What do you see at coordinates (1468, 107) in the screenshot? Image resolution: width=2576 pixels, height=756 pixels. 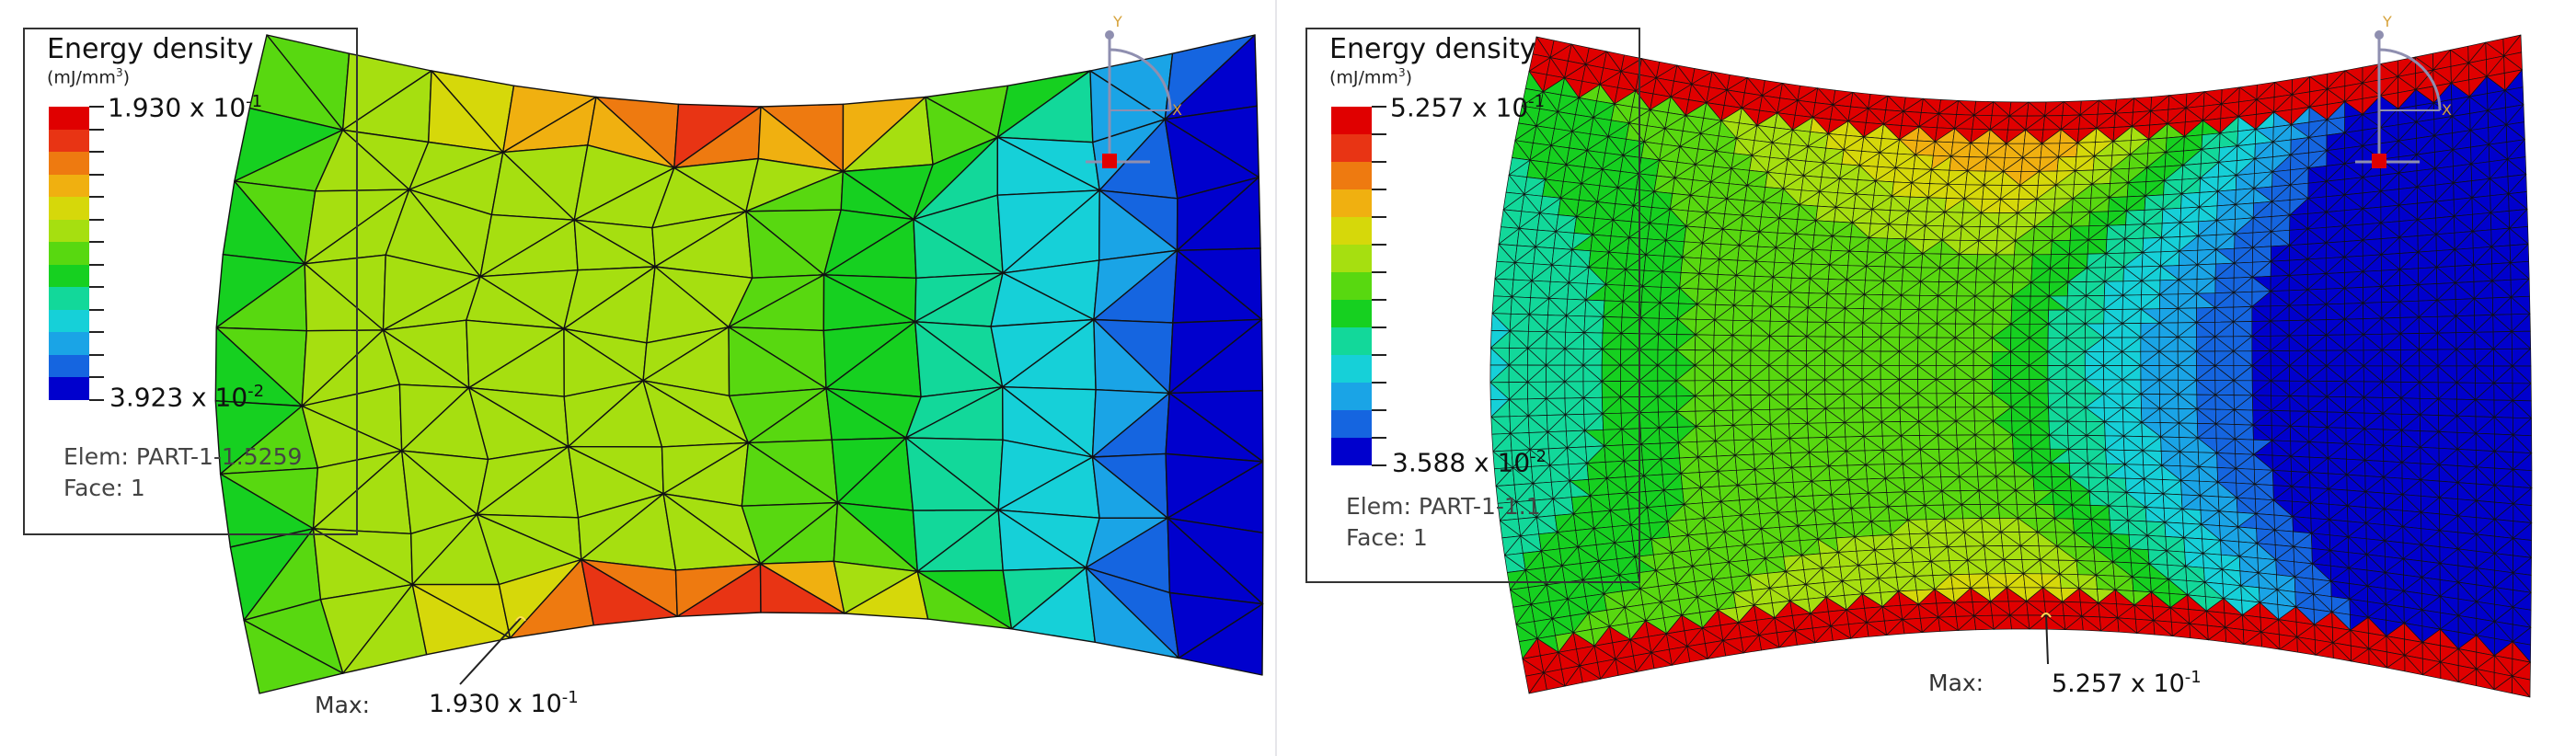 I see `legend-max-value: 5.257 x 10-1` at bounding box center [1468, 107].